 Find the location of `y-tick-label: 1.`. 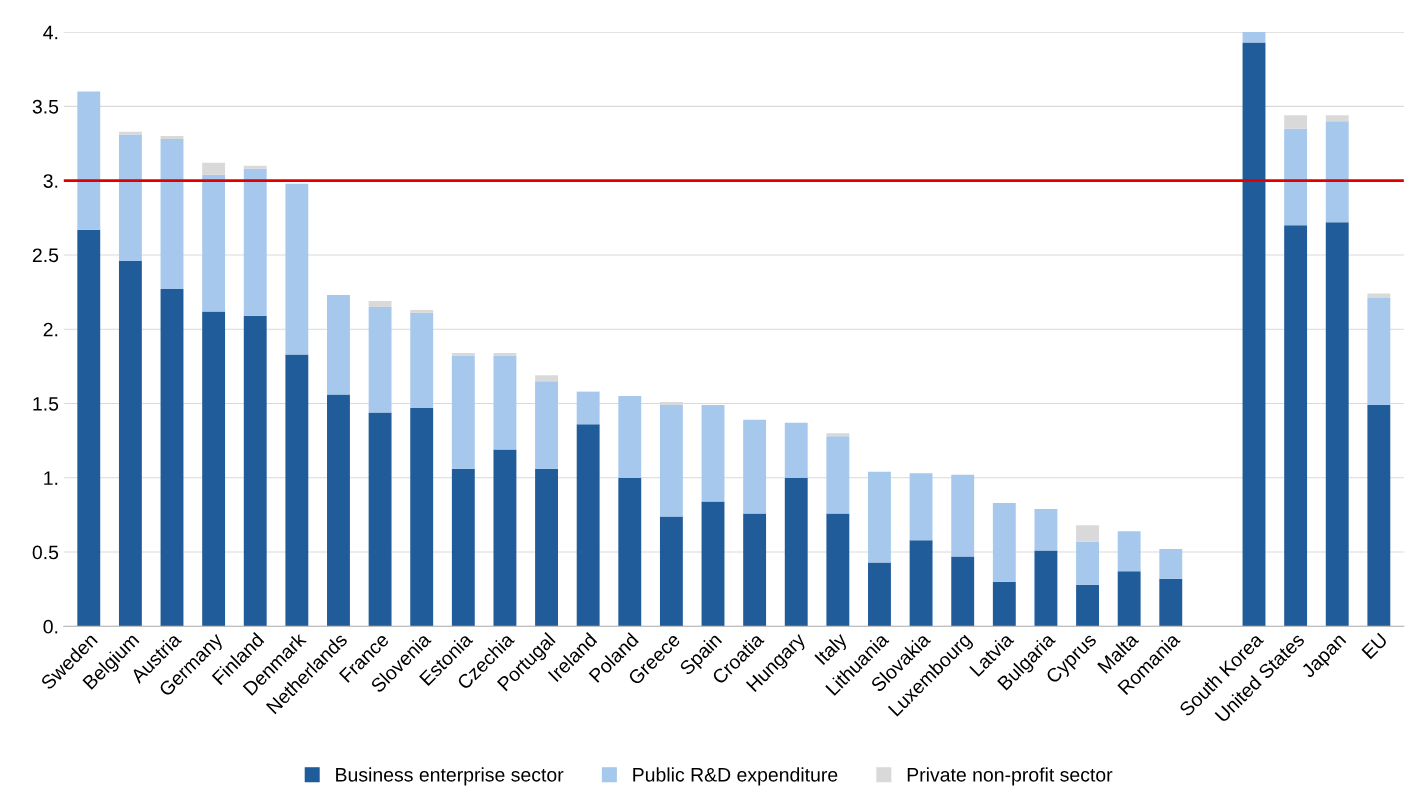

y-tick-label: 1. is located at coordinates (51, 478).